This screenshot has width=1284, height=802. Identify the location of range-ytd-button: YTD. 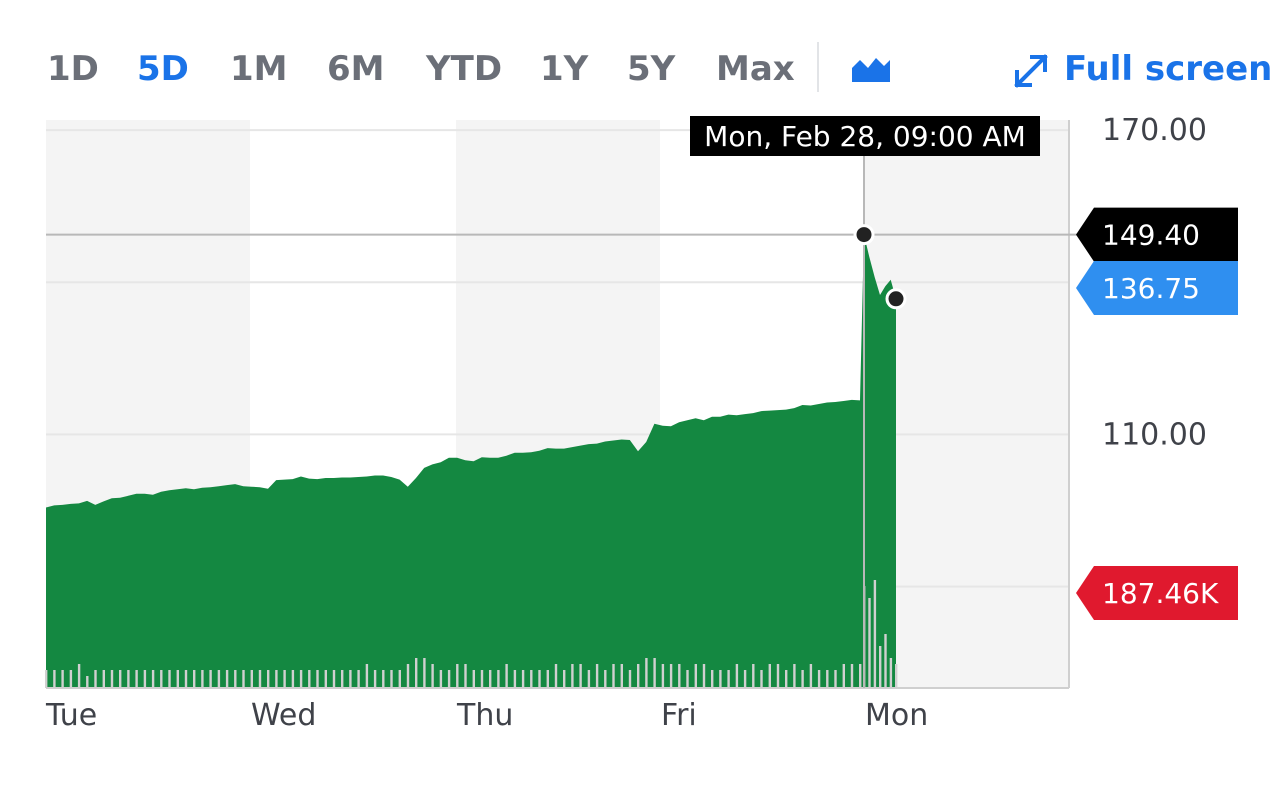
(464, 69).